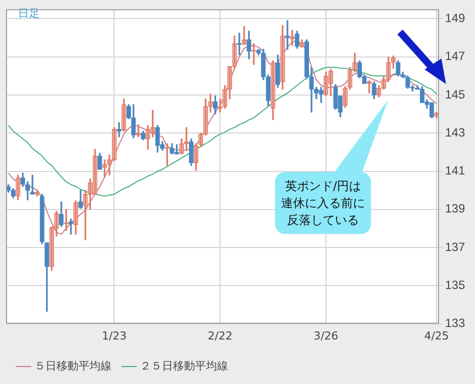 This screenshot has height=384, width=475. Describe the element at coordinates (332, 168) in the screenshot. I see `speech-bubble: 英ポンド/円は連休に入る前に反落している` at that location.